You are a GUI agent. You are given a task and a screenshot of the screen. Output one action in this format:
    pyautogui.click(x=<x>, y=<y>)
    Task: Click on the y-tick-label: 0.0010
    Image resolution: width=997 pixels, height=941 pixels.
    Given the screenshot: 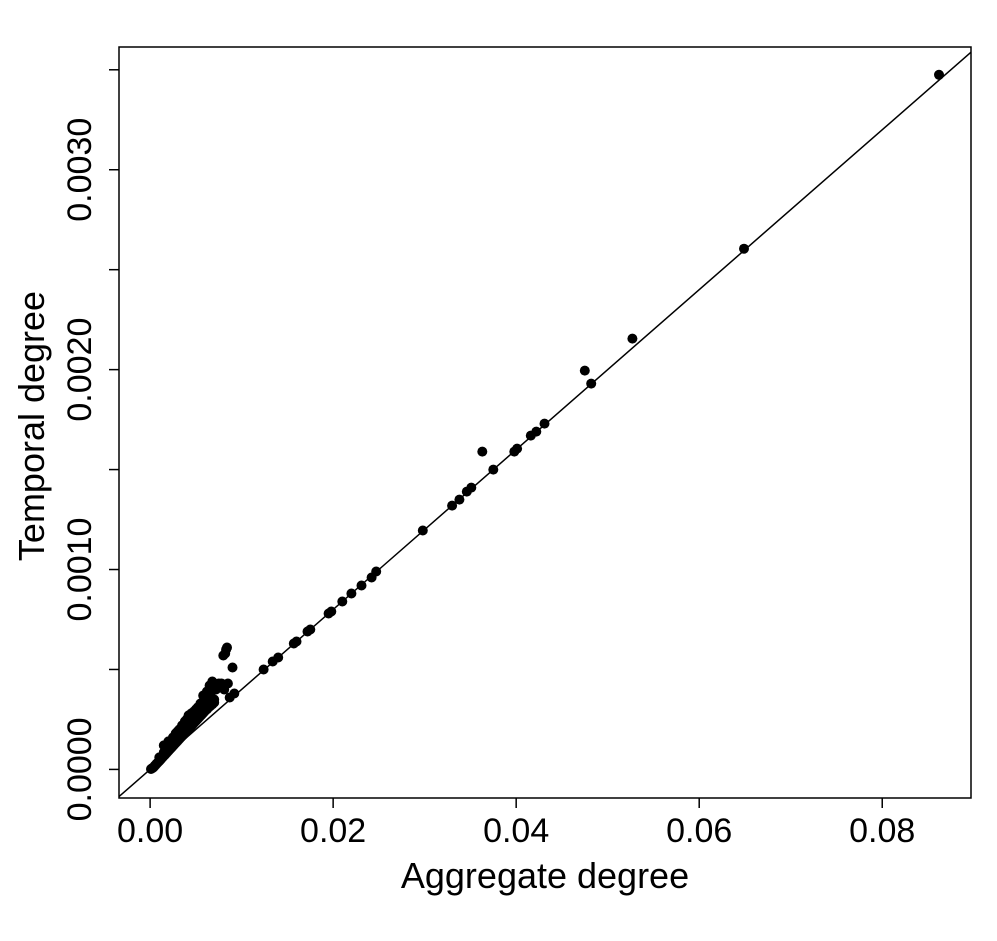 What is the action you would take?
    pyautogui.click(x=80, y=570)
    